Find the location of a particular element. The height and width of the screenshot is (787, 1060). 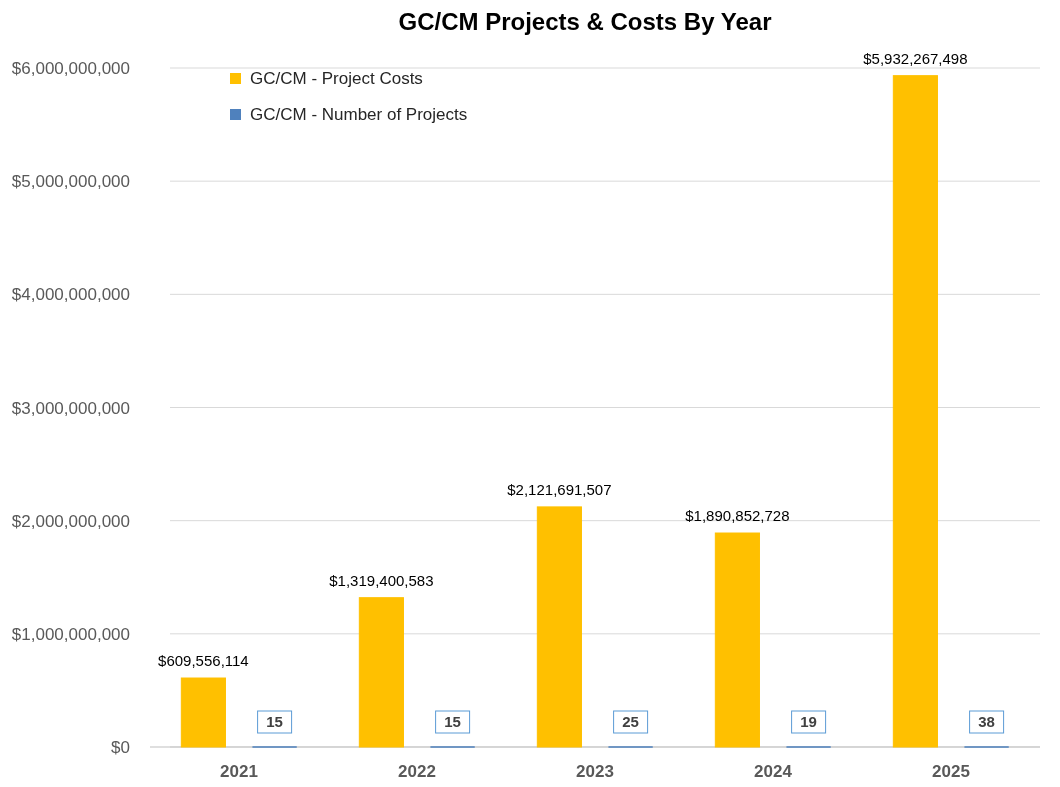

legend-label: GC/CM - Project Costs is located at coordinates (336, 78).